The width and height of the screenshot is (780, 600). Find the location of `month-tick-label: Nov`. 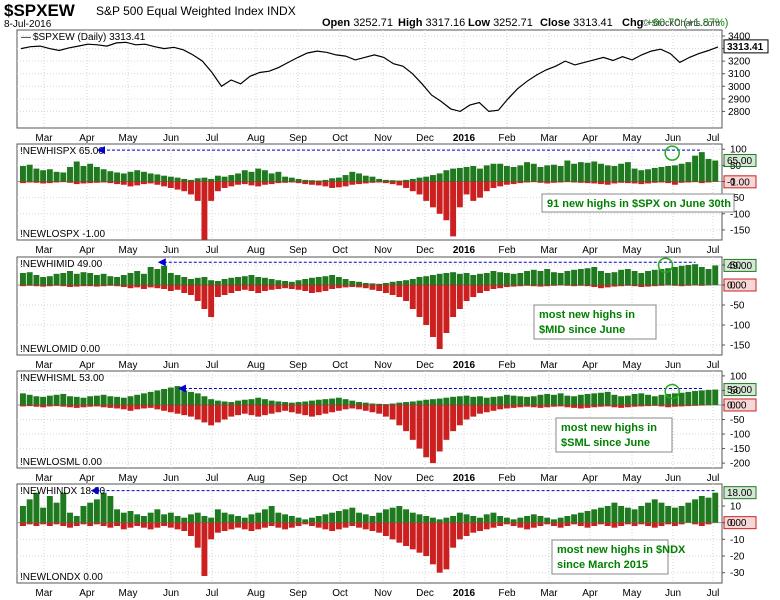

month-tick-label: Nov is located at coordinates (383, 365).